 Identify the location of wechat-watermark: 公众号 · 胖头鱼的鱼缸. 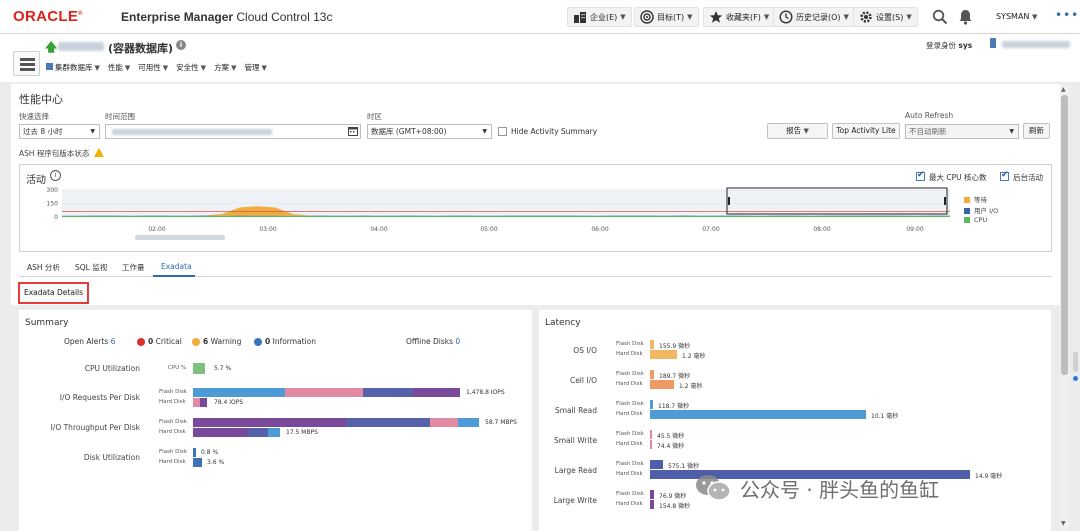
(816, 488).